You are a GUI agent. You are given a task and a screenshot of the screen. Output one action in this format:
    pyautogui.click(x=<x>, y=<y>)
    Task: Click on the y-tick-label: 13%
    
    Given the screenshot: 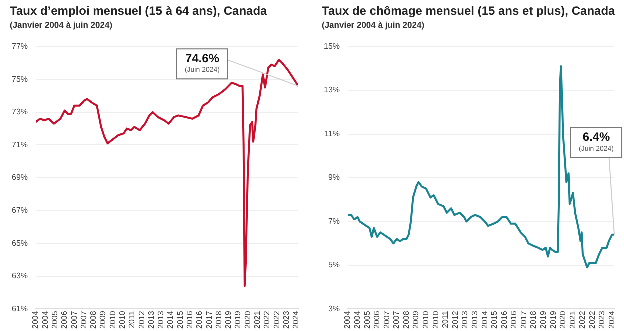 What is the action you would take?
    pyautogui.click(x=332, y=90)
    